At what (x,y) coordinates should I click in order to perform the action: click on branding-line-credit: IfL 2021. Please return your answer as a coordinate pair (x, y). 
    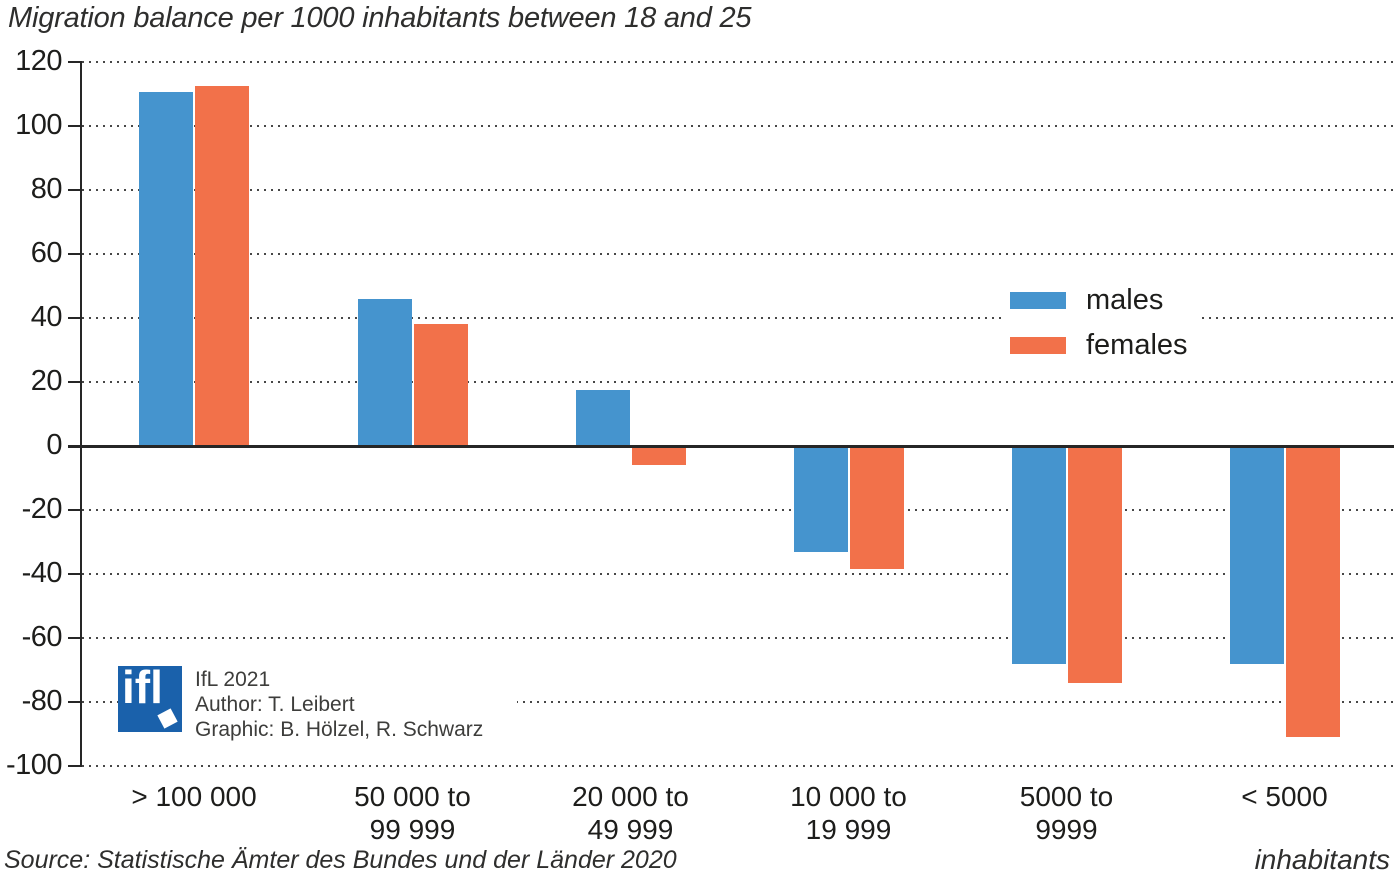
    Looking at the image, I should click on (233, 679).